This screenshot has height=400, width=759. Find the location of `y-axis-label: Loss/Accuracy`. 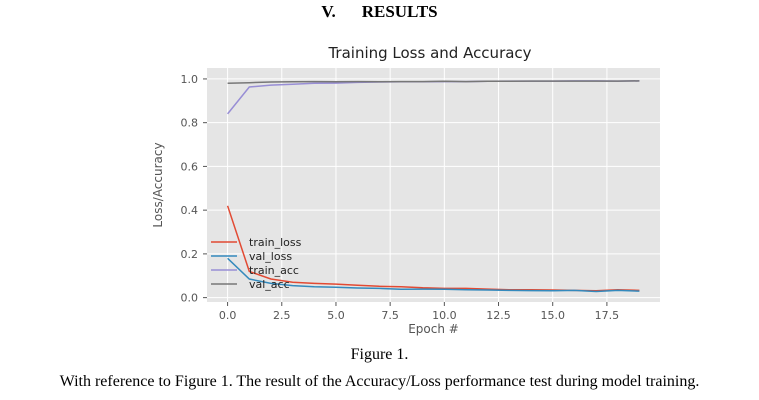

y-axis-label: Loss/Accuracy is located at coordinates (158, 184).